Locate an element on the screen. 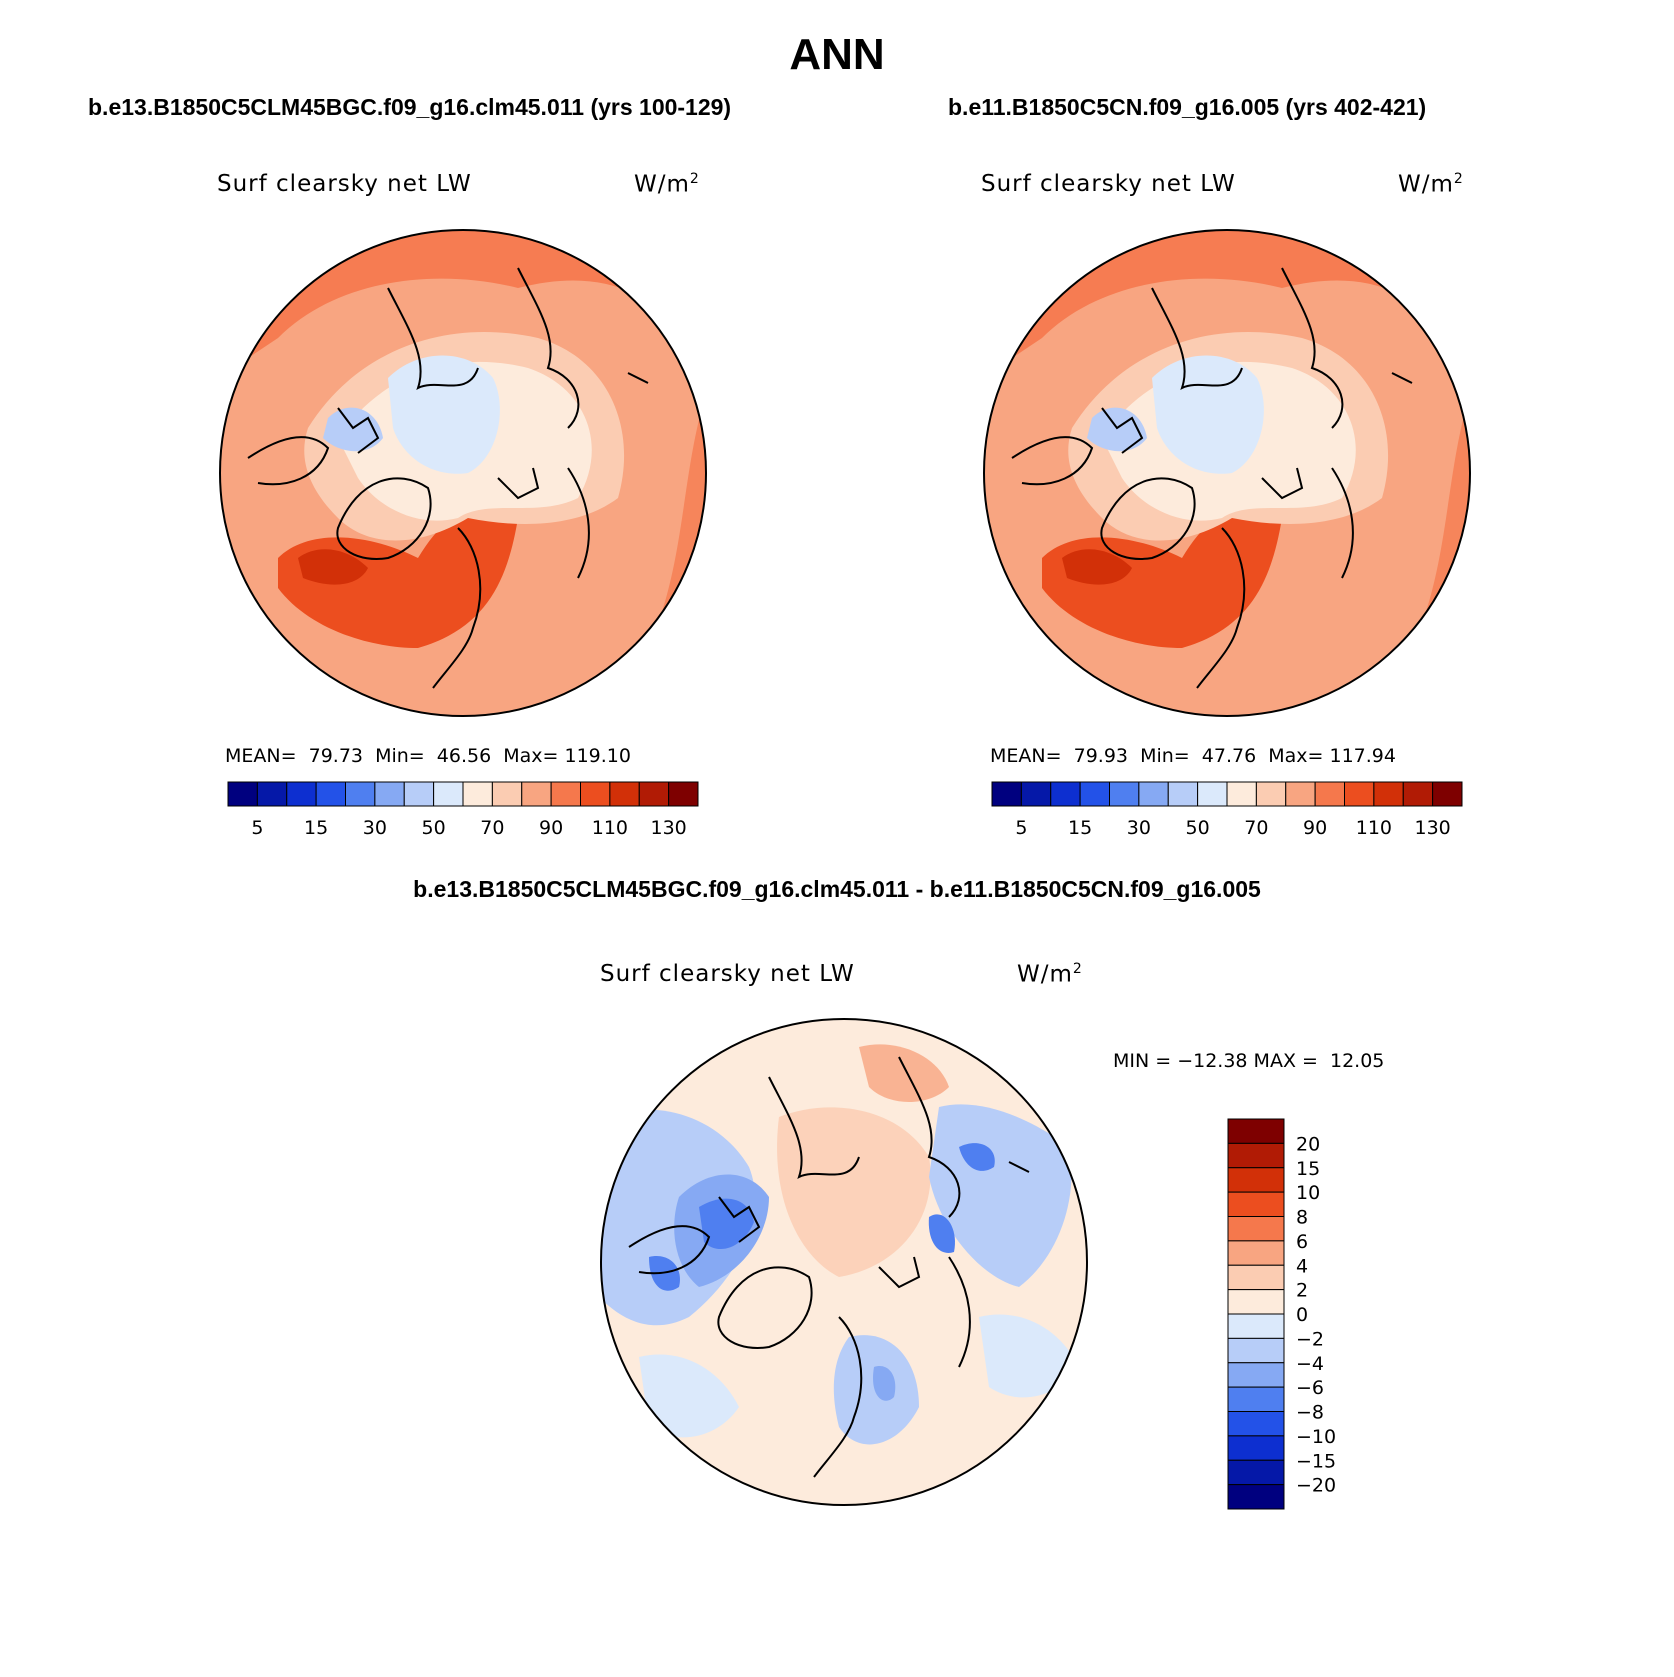  panel2-variable-label: Surf clearsky net LW is located at coordinates (1108, 184).